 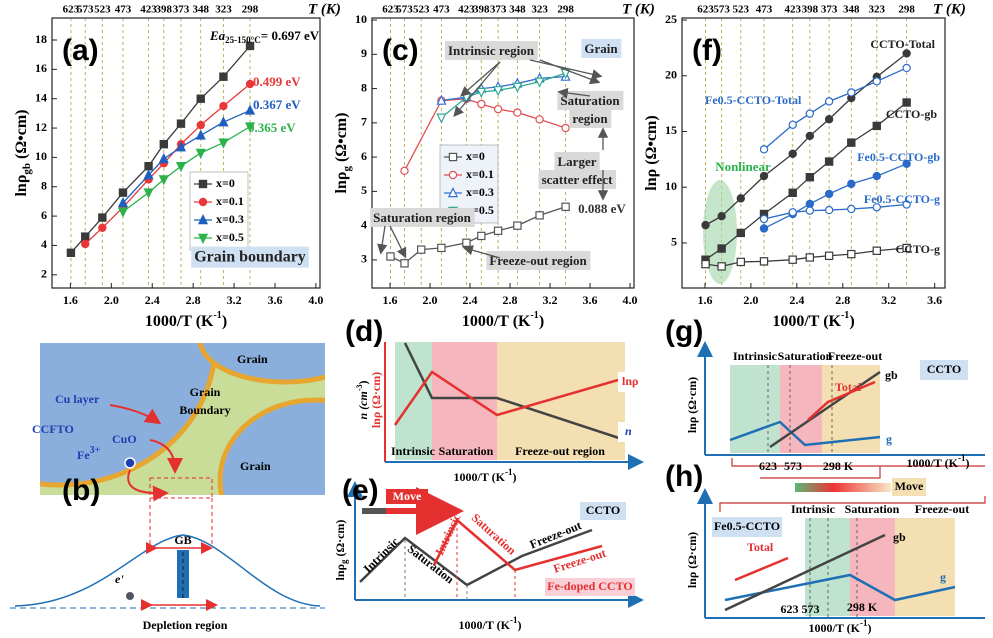 What do you see at coordinates (707, 50) in the screenshot?
I see `panel-label: (f)` at bounding box center [707, 50].